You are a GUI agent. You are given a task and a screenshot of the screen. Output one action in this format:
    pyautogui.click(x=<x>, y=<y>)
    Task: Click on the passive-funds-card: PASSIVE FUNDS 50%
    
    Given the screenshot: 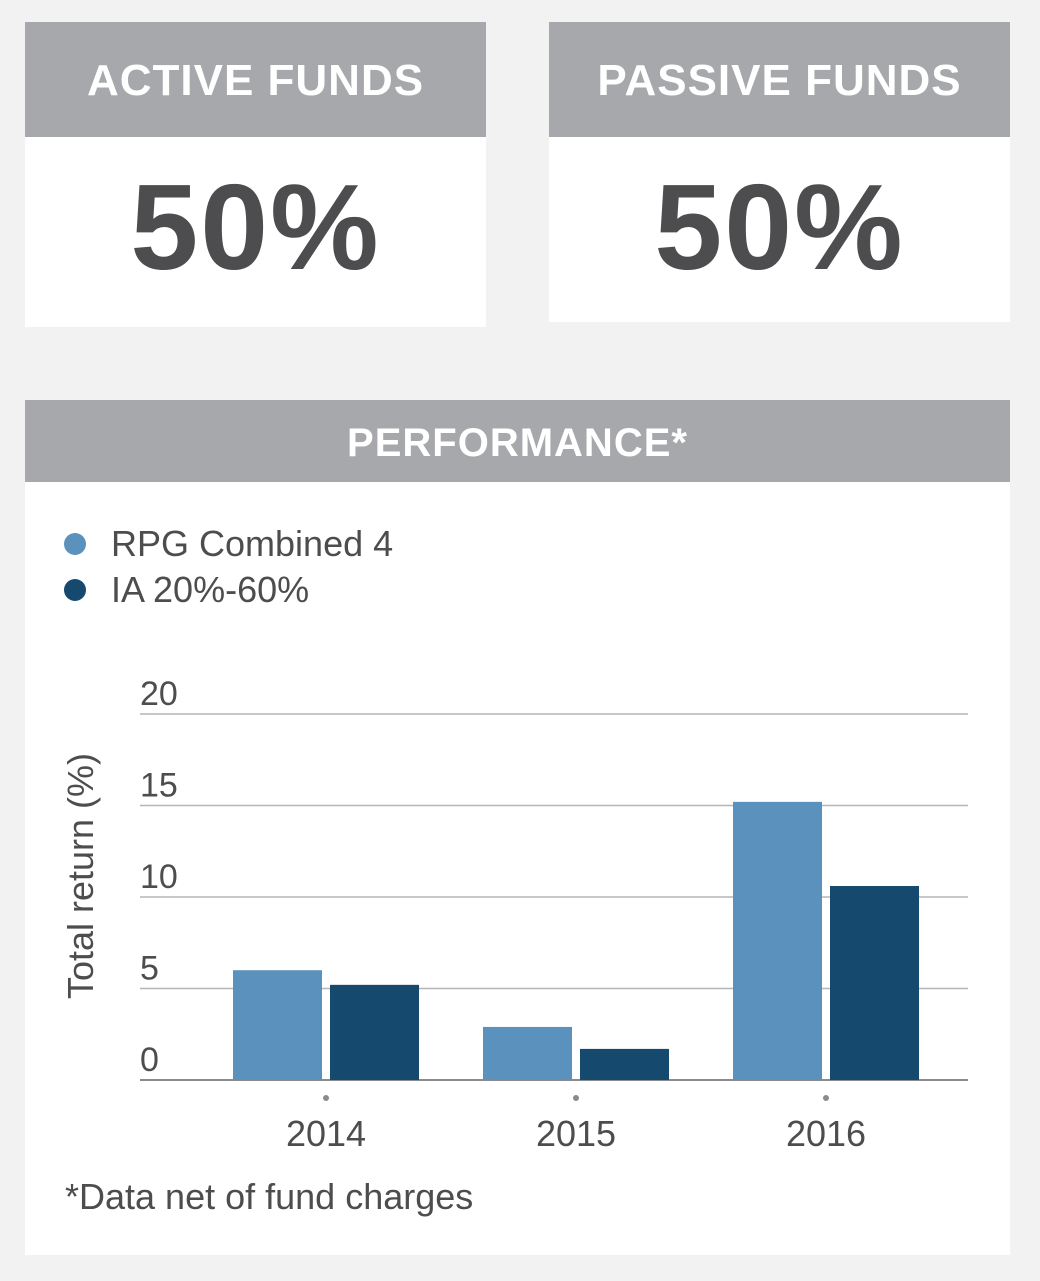 What is the action you would take?
    pyautogui.click(x=779, y=172)
    